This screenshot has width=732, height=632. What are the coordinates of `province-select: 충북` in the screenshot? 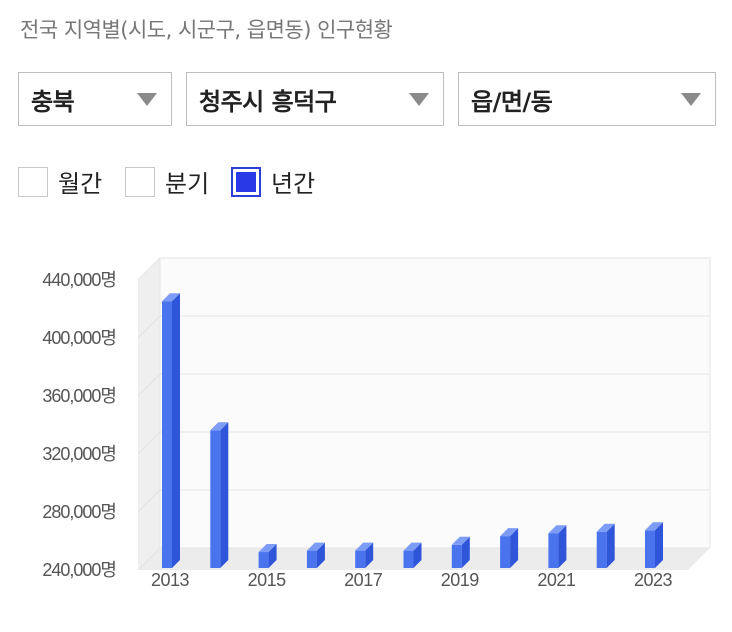 It's located at (95, 99).